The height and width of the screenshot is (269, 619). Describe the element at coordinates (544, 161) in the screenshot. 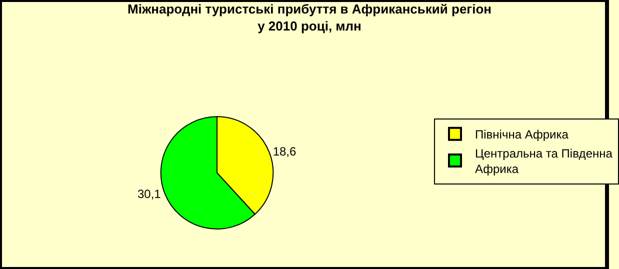

I see `legend-label: Центральна та Південна Африка` at that location.